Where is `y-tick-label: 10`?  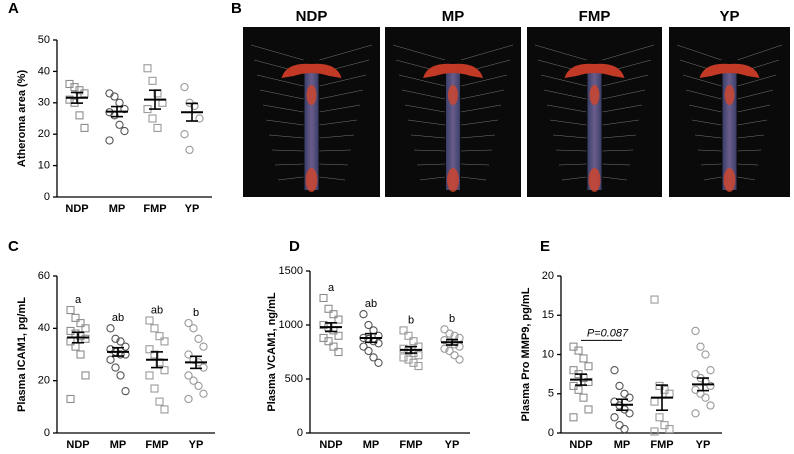 y-tick-label: 10 is located at coordinates (44, 166).